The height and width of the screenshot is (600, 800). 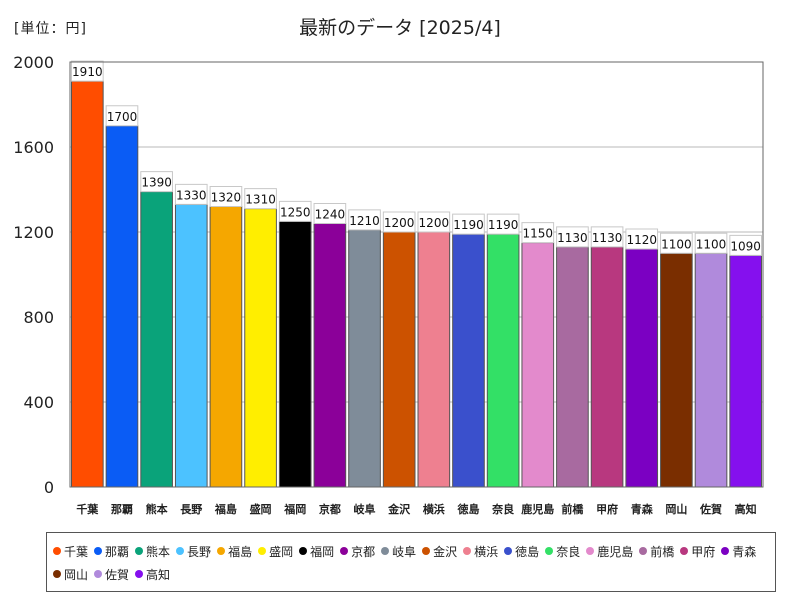 What do you see at coordinates (316, 551) in the screenshot?
I see `legend-item: 福岡` at bounding box center [316, 551].